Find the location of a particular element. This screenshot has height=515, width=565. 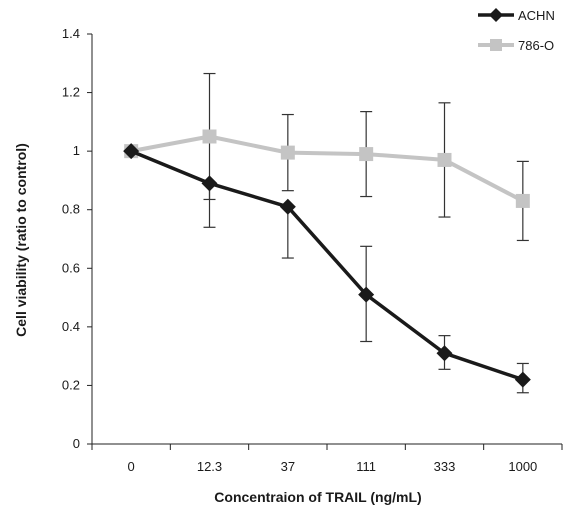

legend-label: ACHN is located at coordinates (536, 15).